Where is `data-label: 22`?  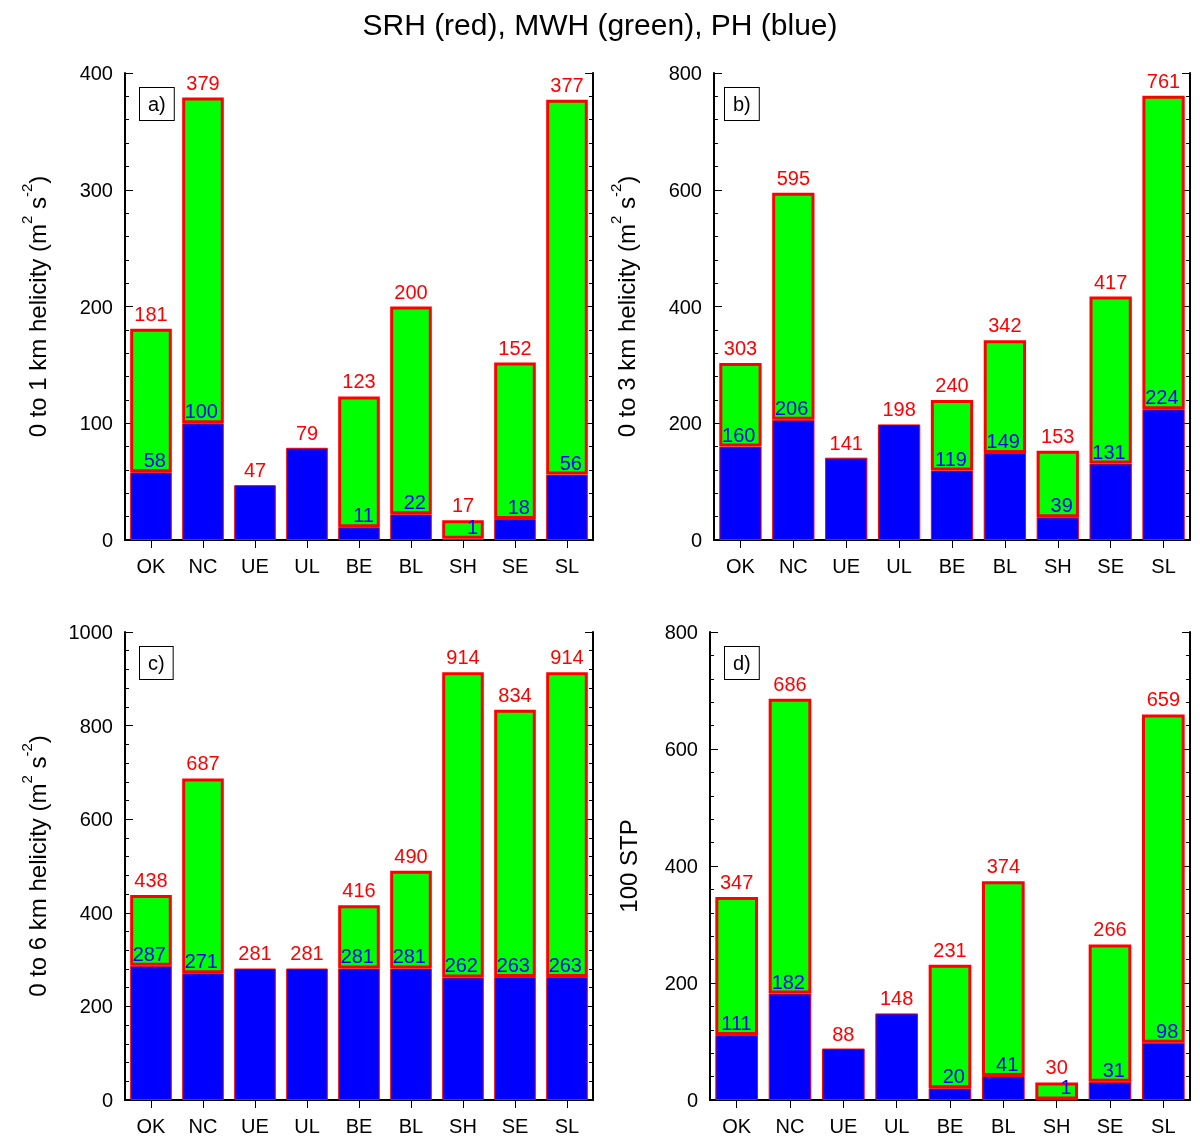 data-label: 22 is located at coordinates (414, 502).